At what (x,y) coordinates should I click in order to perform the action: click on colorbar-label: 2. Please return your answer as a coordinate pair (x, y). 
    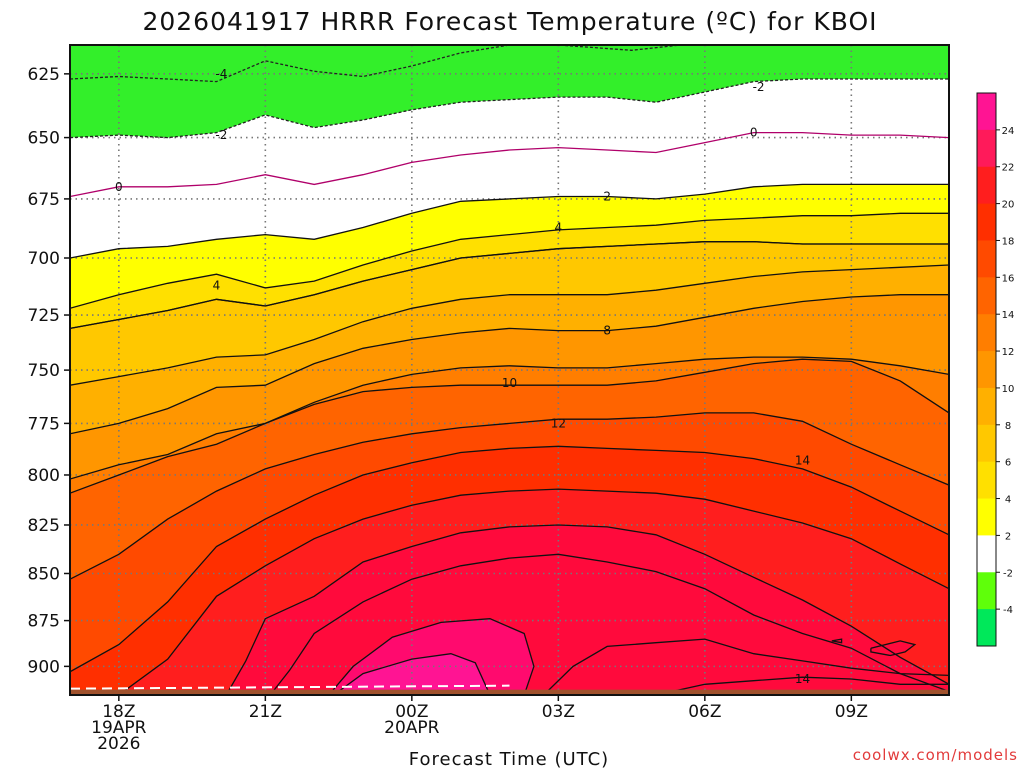
    Looking at the image, I should click on (1008, 536).